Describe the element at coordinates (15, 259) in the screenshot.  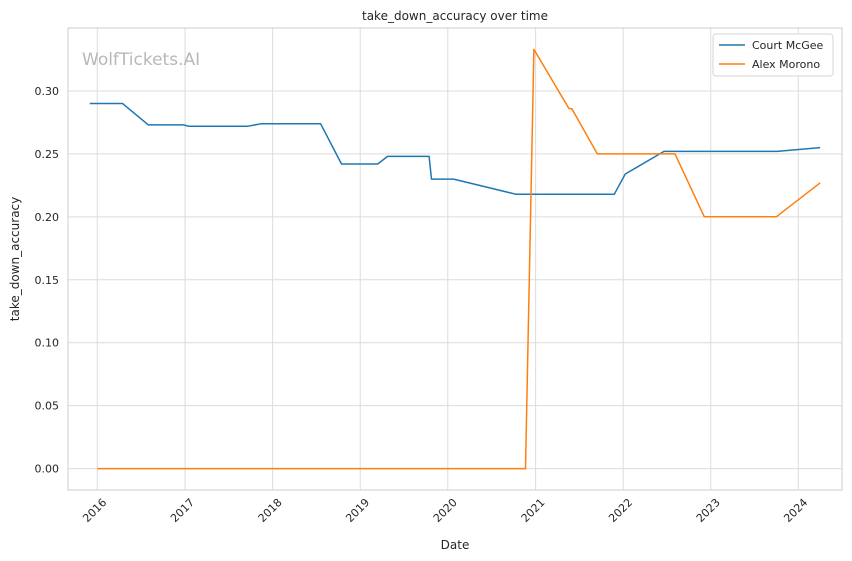
I see `y-axis-label: take_down_accuracy` at that location.